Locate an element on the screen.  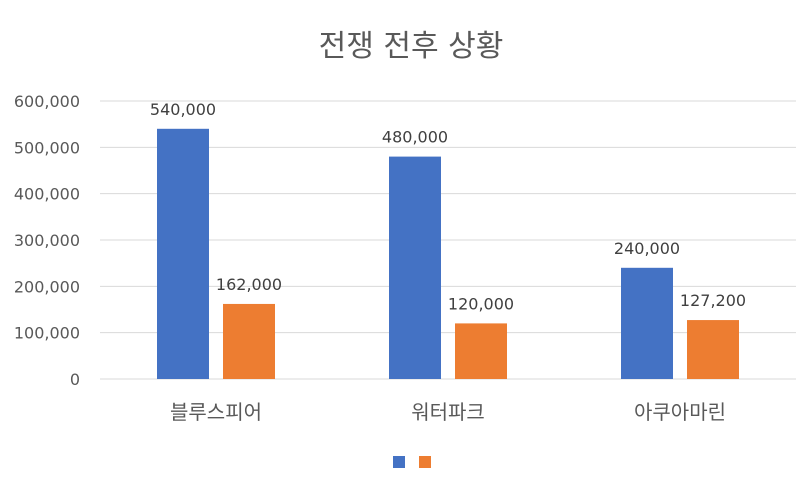
y-tick-label: 500,000 is located at coordinates (47, 147).